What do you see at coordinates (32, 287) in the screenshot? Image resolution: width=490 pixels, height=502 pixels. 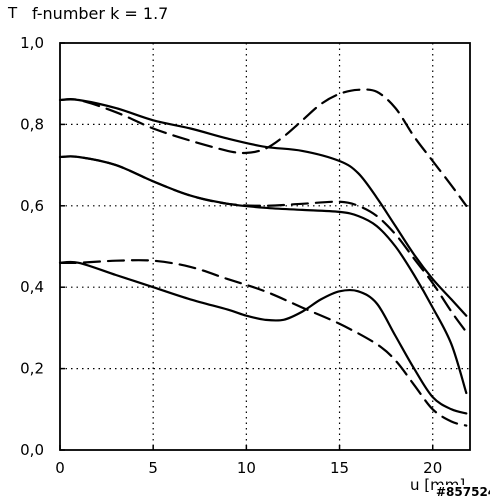 I see `y-tick-label: 0,4` at bounding box center [32, 287].